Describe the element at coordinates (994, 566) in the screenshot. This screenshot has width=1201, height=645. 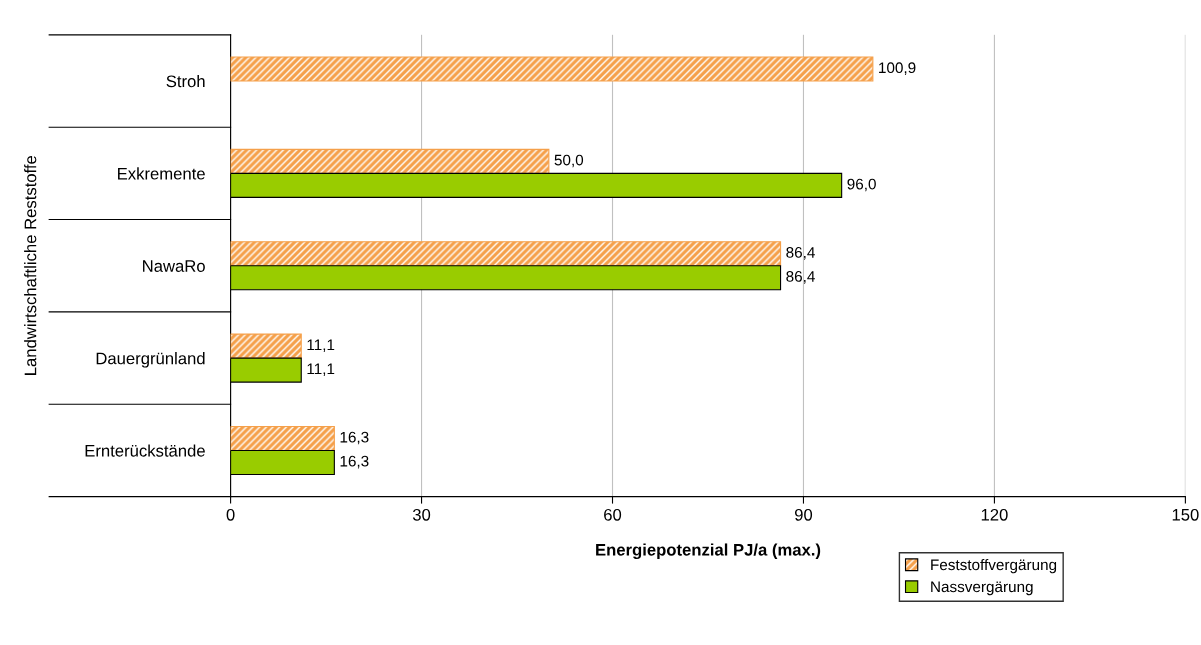
I see `legend-label: Feststoffvergärung` at that location.